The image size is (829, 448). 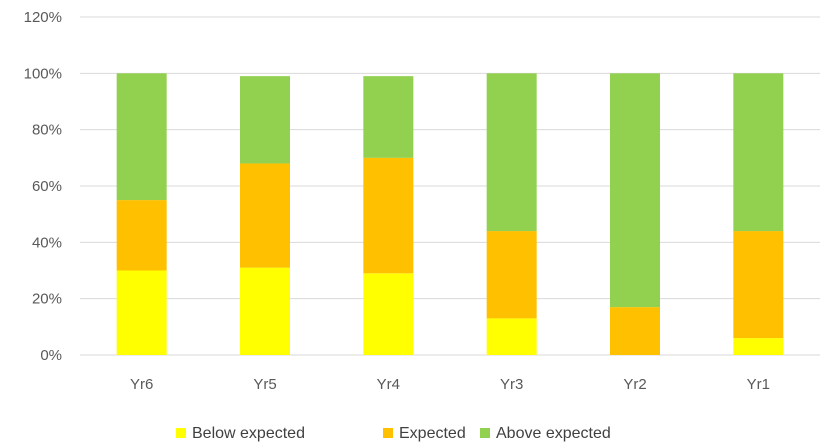 What do you see at coordinates (450, 384) in the screenshot?
I see `x-axis-tick-labels: Yr6 Yr5 Yr4 Yr3 Yr2 Yr1` at bounding box center [450, 384].